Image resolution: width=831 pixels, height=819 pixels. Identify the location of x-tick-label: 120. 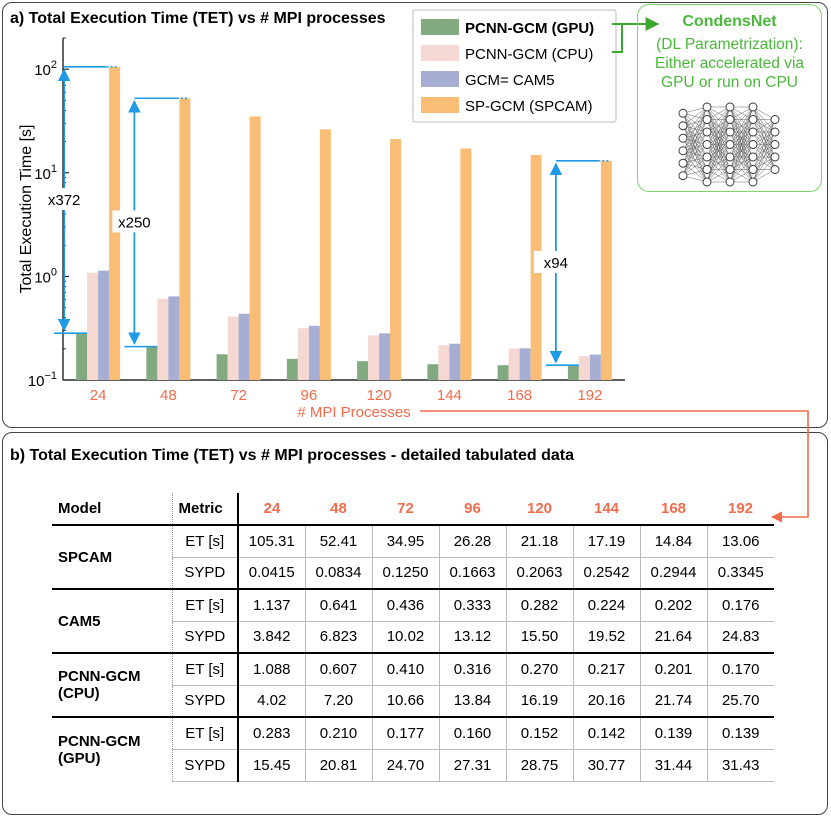
(379, 395).